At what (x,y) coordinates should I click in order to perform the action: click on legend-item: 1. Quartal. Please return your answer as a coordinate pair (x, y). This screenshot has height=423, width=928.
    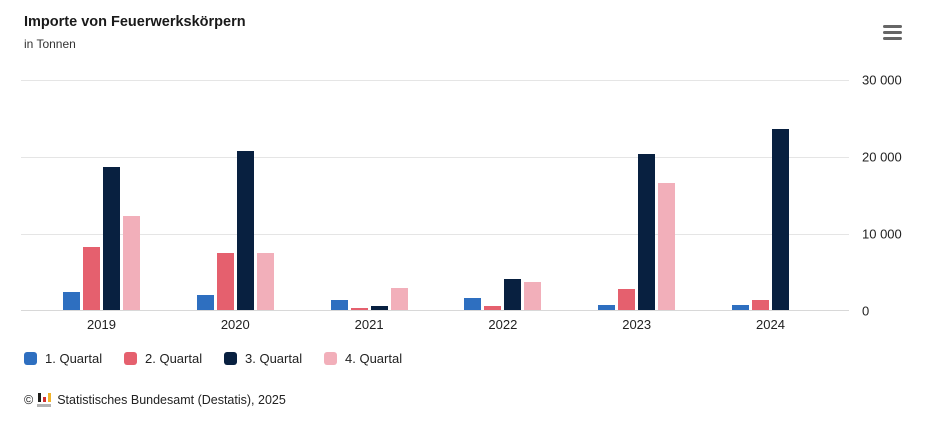
    Looking at the image, I should click on (74, 358).